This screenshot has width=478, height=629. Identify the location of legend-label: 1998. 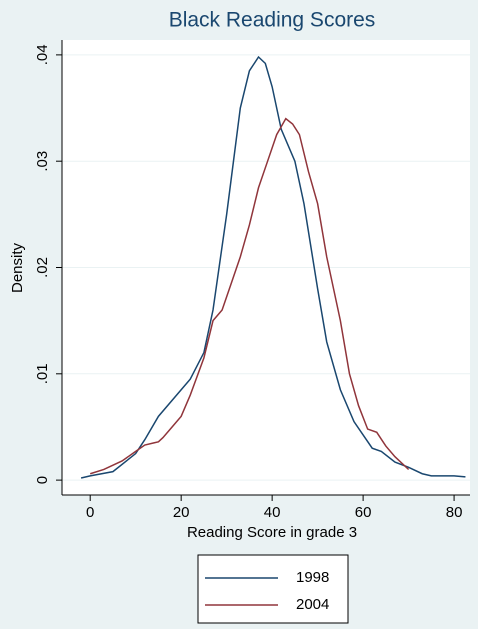
(312, 577).